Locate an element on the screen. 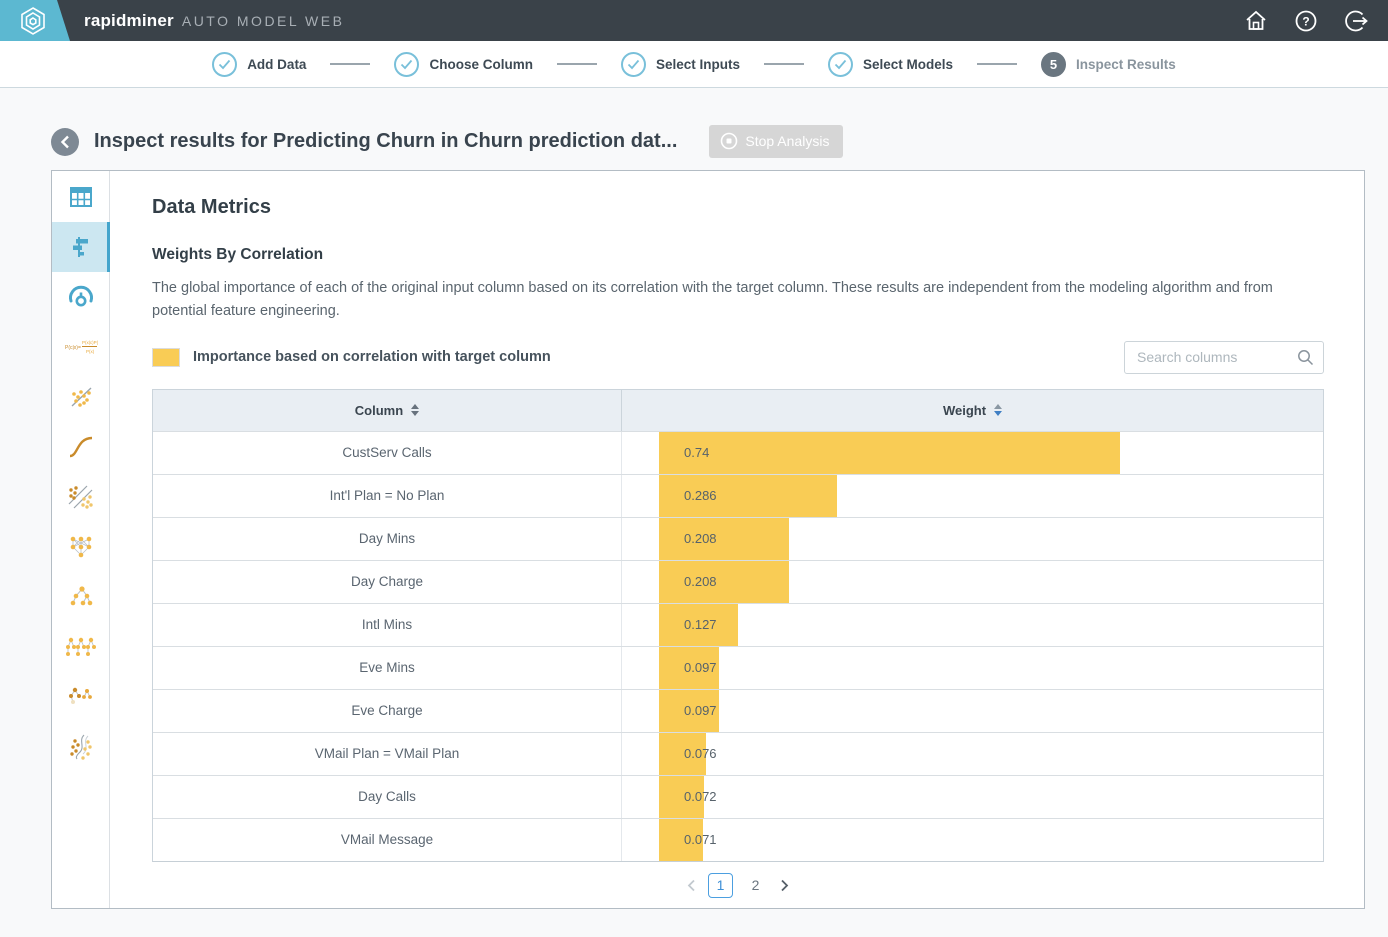 The width and height of the screenshot is (1388, 937). table-row: Int'l Plan = No Plan 0.286 is located at coordinates (738, 495).